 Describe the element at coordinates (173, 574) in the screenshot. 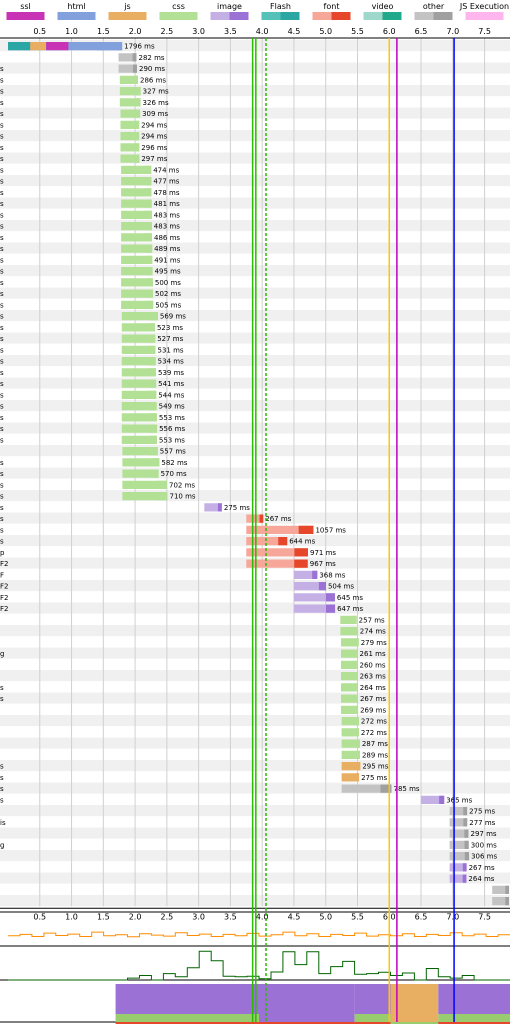

I see `request-row: F 368 ms` at that location.